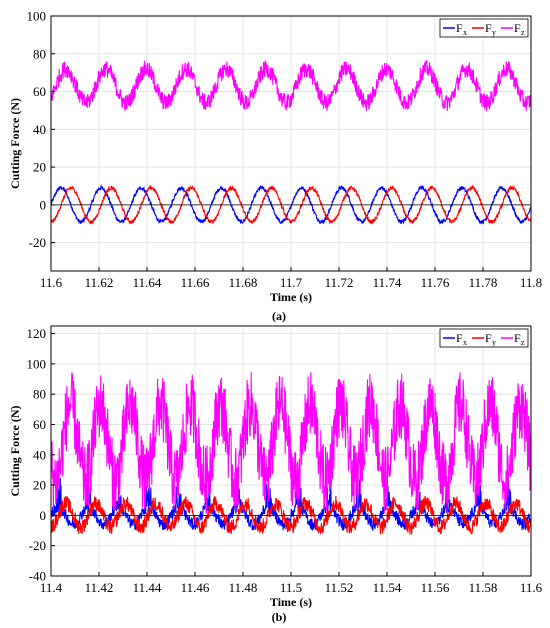  Describe the element at coordinates (291, 205) in the screenshot. I see `series-line-a-y` at that location.